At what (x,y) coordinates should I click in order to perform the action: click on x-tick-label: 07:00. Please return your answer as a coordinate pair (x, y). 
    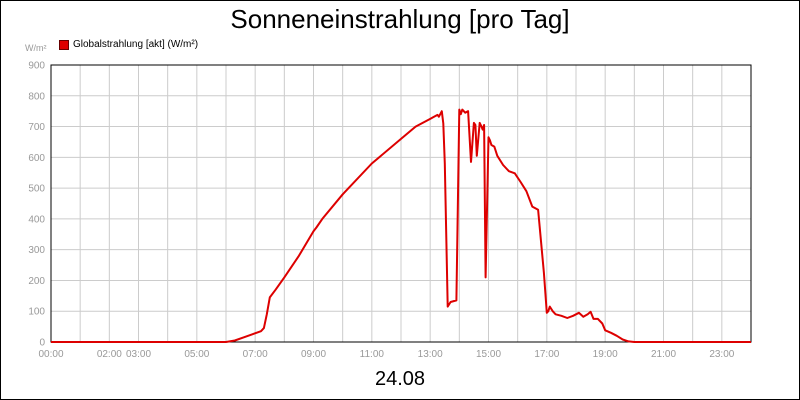
    Looking at the image, I should click on (255, 354).